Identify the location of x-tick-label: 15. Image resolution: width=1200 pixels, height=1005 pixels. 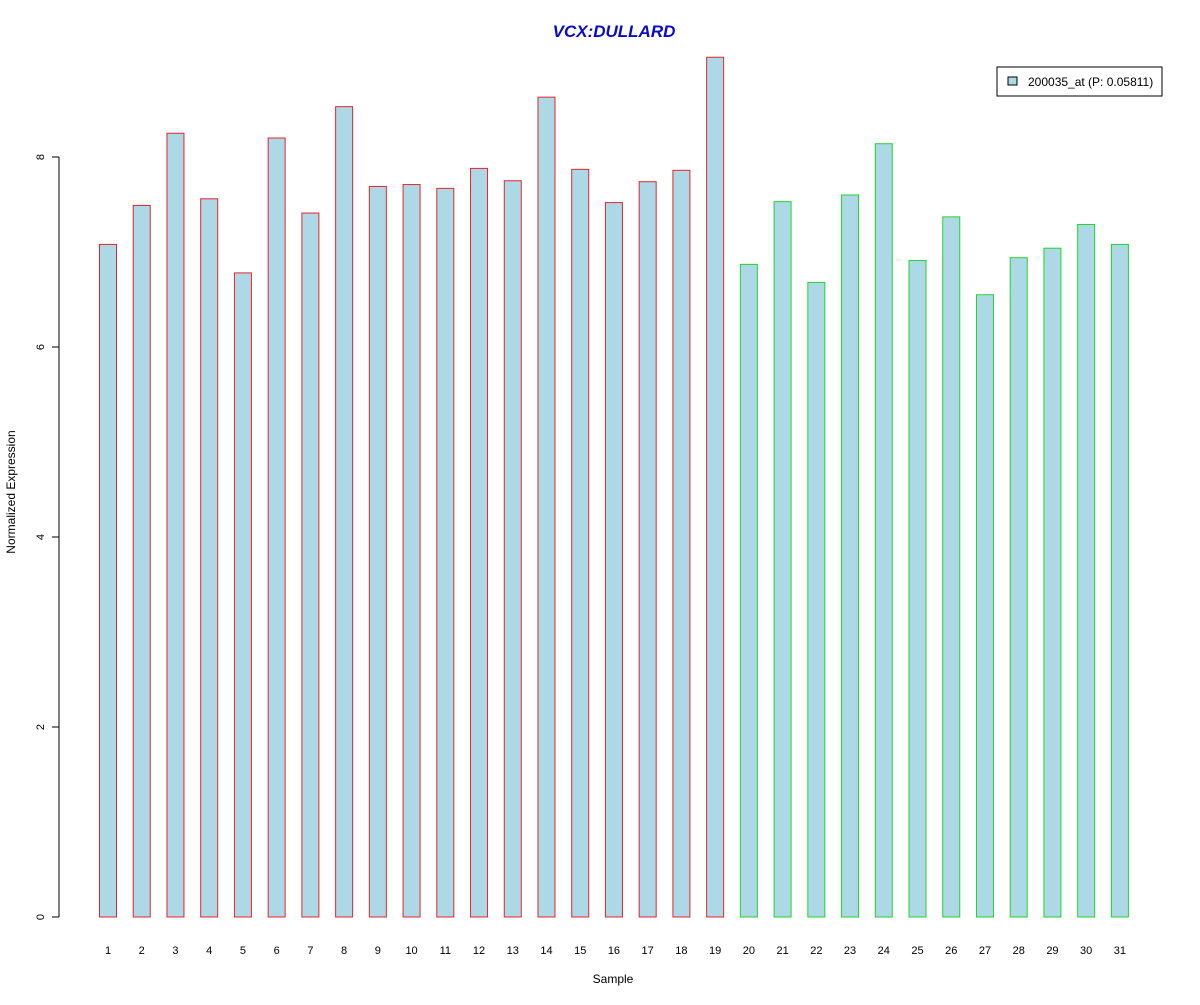
(580, 951).